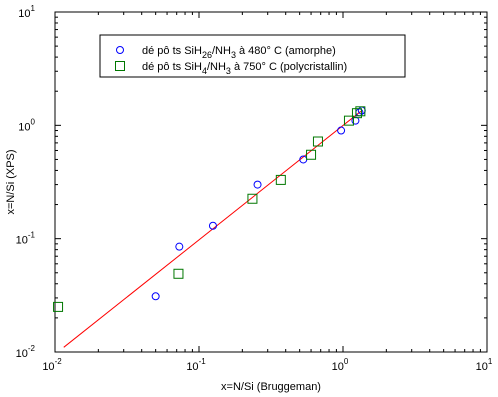 This screenshot has width=498, height=397. I want to click on x-axis-label: x=N/Si (Bruggeman), so click(271, 387).